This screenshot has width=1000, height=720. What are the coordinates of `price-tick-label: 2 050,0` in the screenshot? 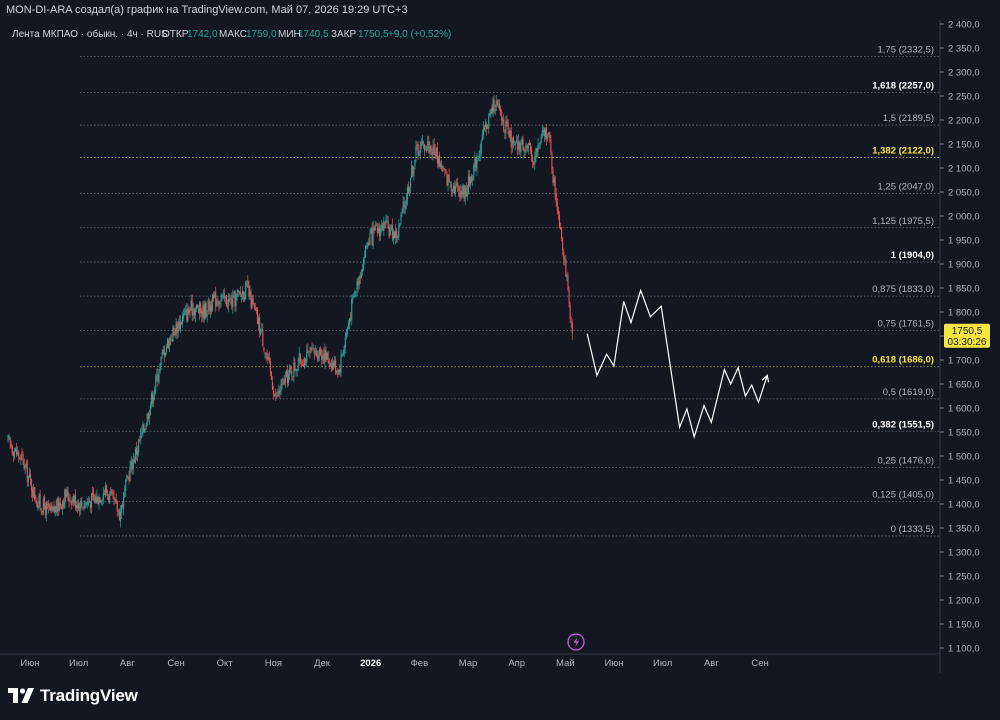 It's located at (964, 193).